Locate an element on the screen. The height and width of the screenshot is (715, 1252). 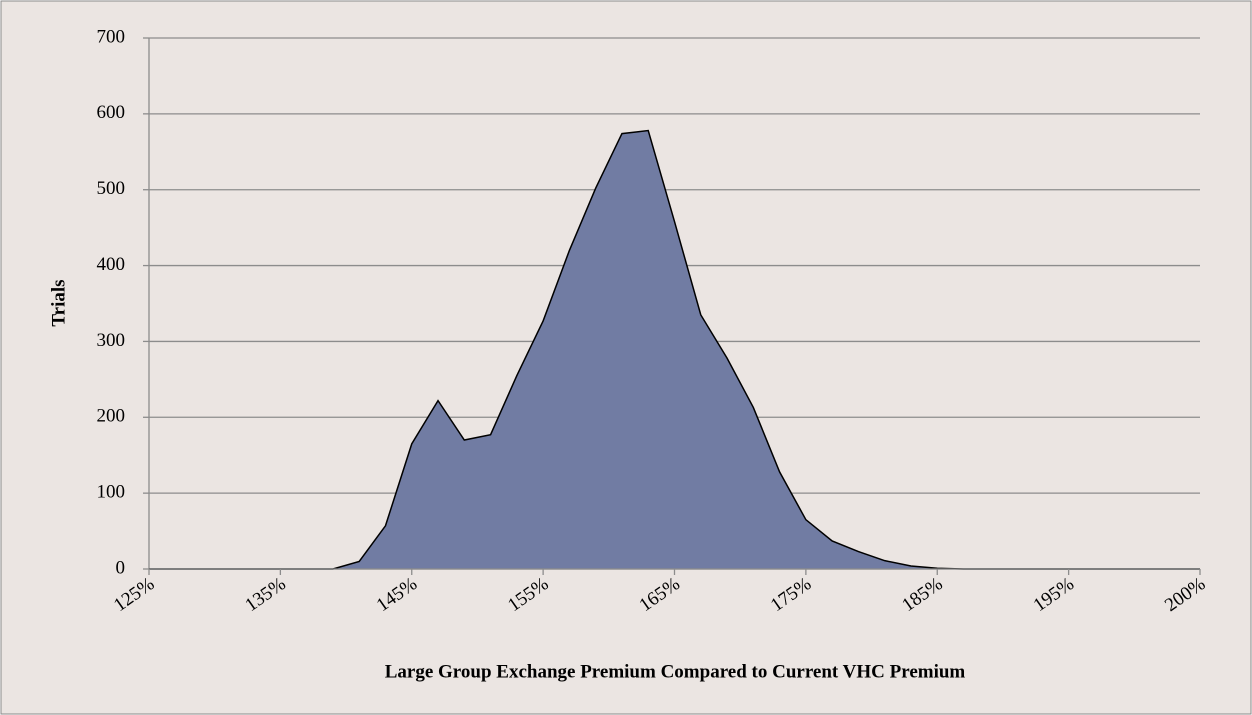
y-axis-title: Trials is located at coordinates (58, 302).